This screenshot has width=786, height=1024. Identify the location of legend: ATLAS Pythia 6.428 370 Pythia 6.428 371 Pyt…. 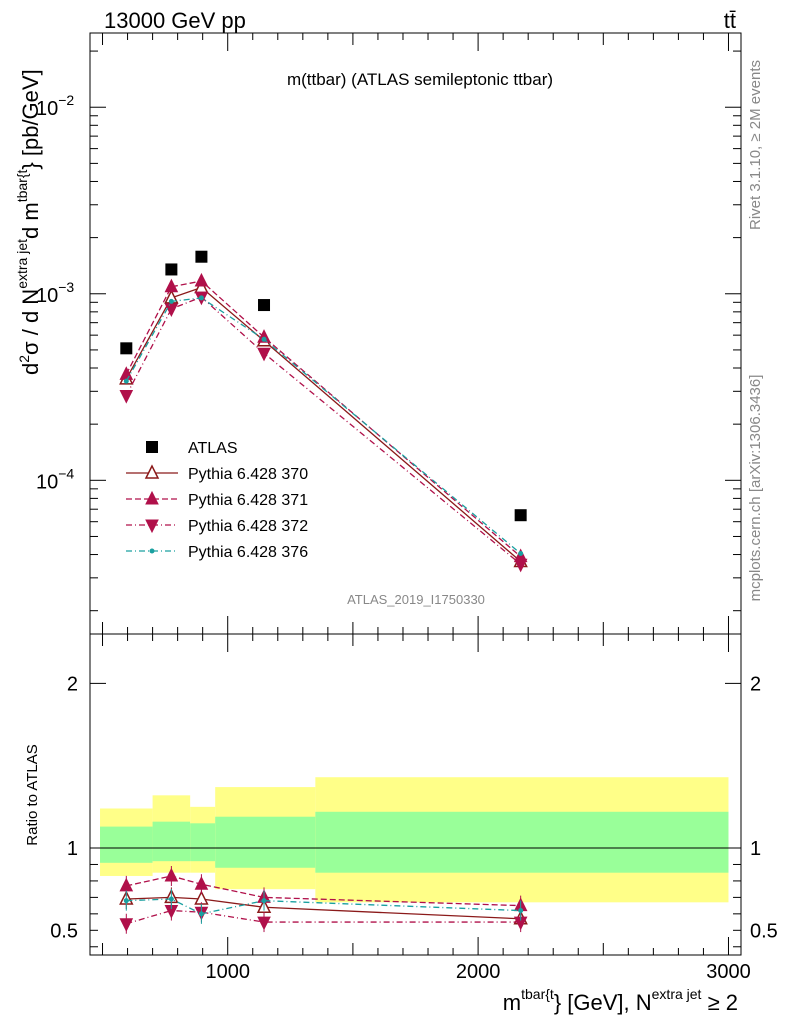
(217, 500).